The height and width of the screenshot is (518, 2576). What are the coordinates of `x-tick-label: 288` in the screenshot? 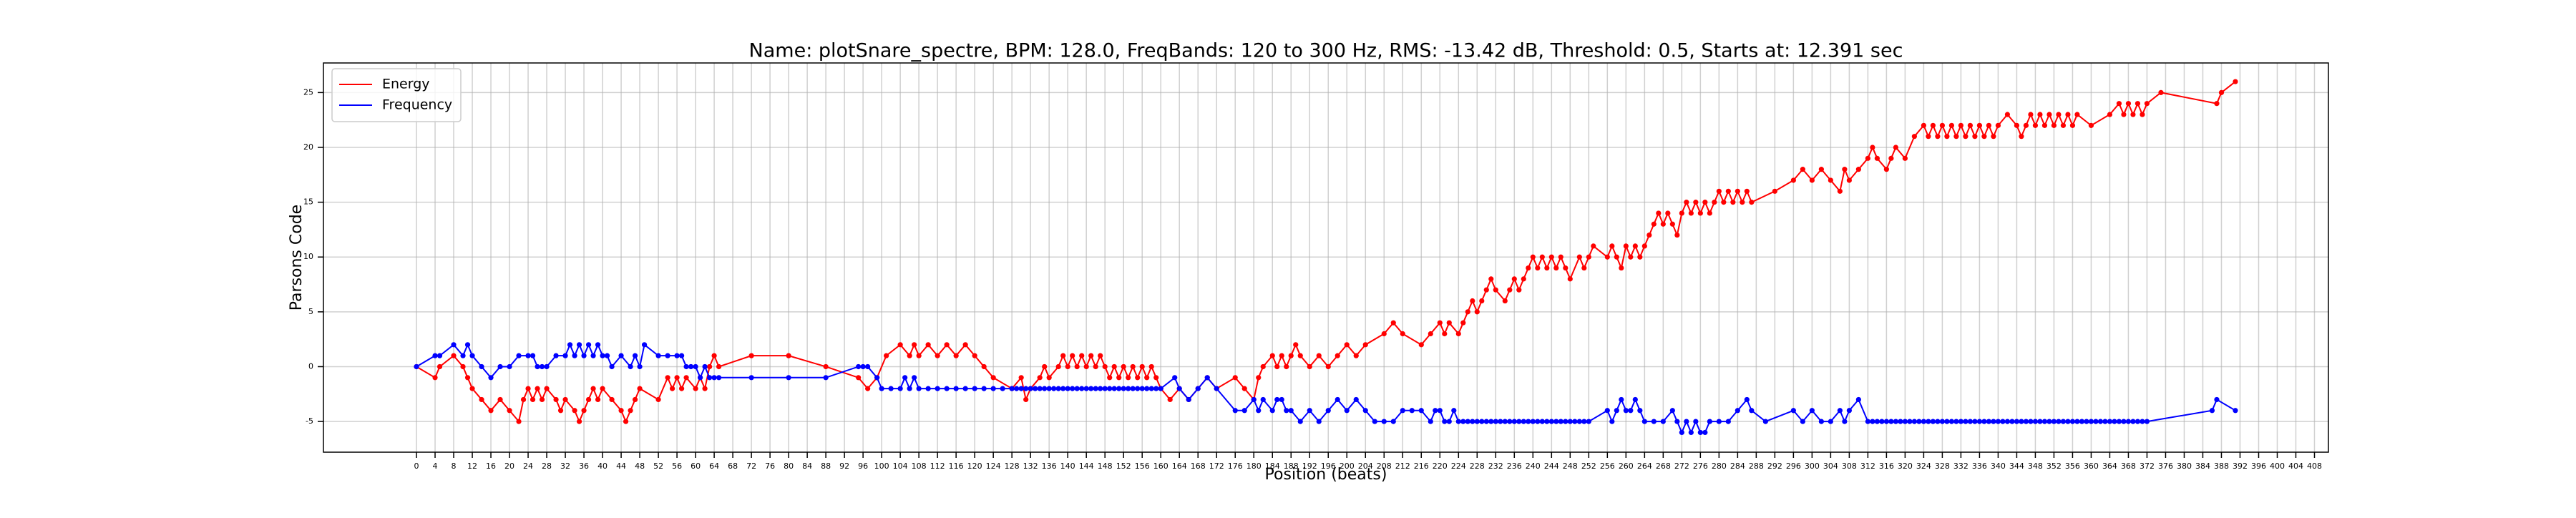 It's located at (1756, 466).